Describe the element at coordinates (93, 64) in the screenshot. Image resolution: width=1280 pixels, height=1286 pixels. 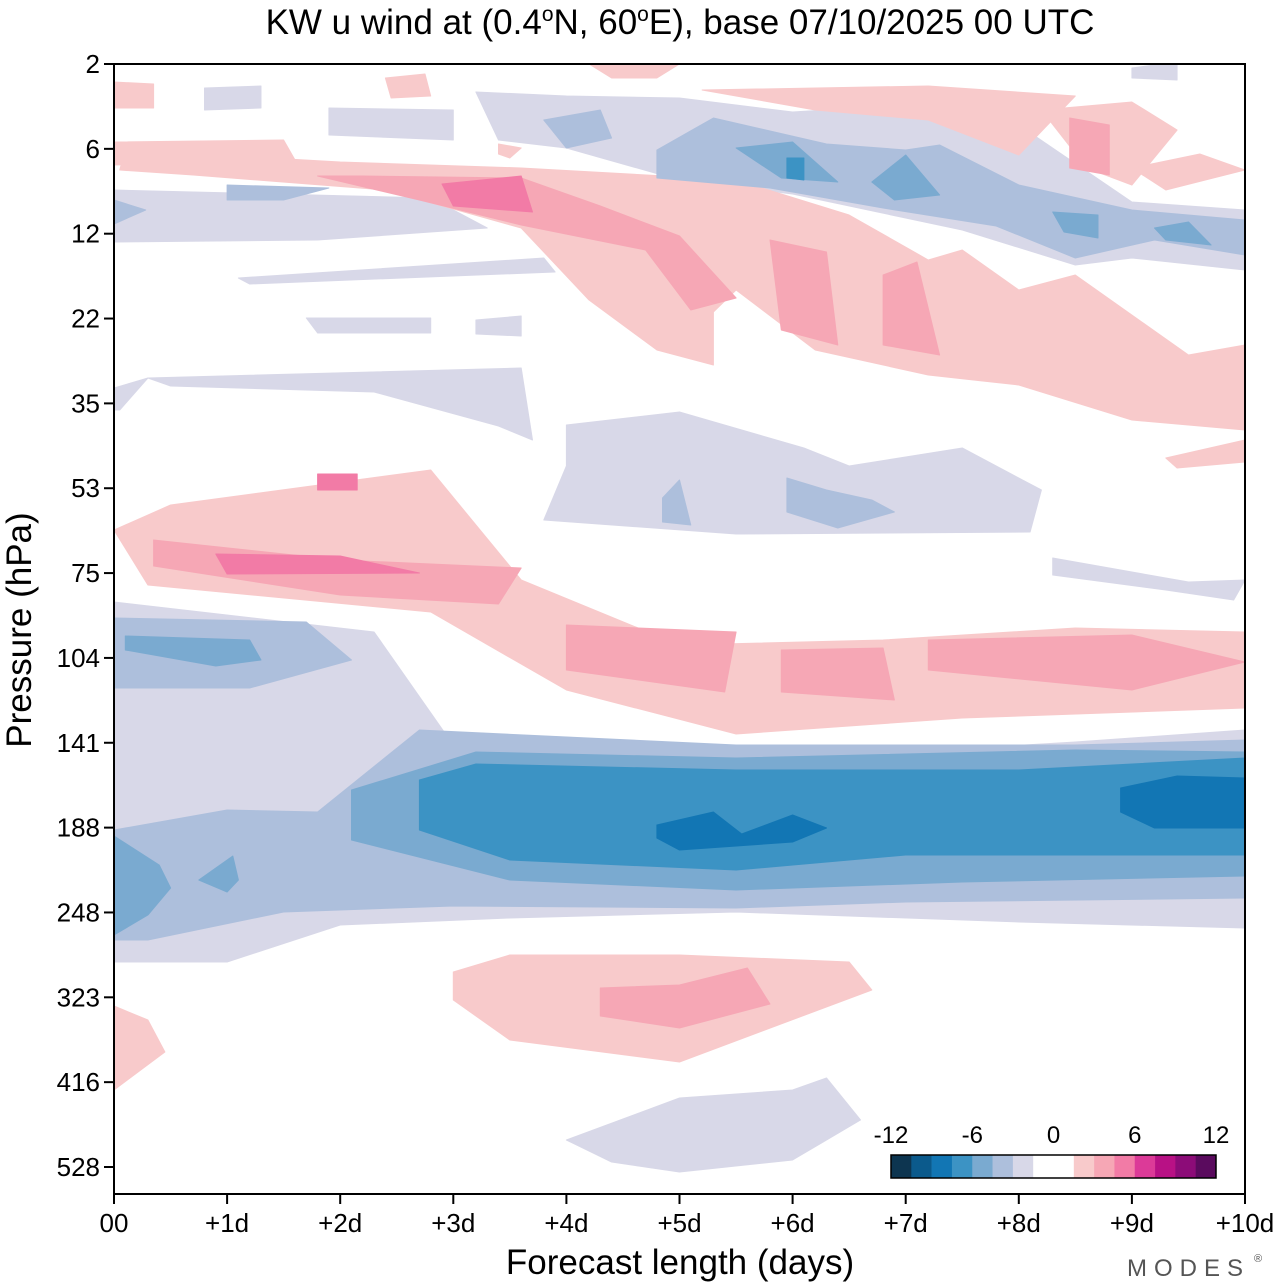
I see `y-tick-label: 2` at that location.